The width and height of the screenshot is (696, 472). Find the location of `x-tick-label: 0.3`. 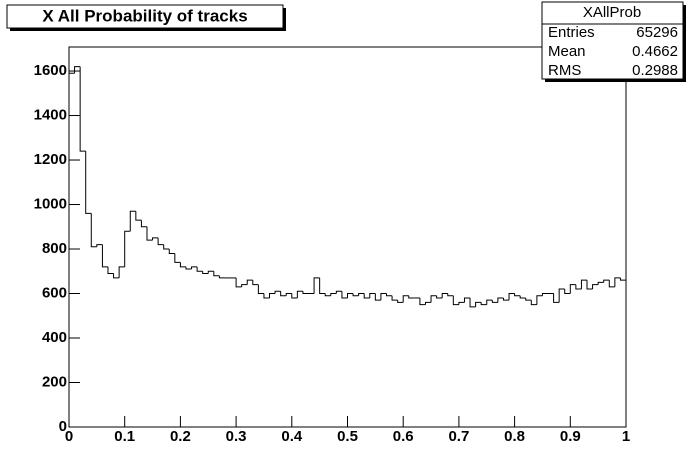

x-tick-label: 0.3 is located at coordinates (236, 436).